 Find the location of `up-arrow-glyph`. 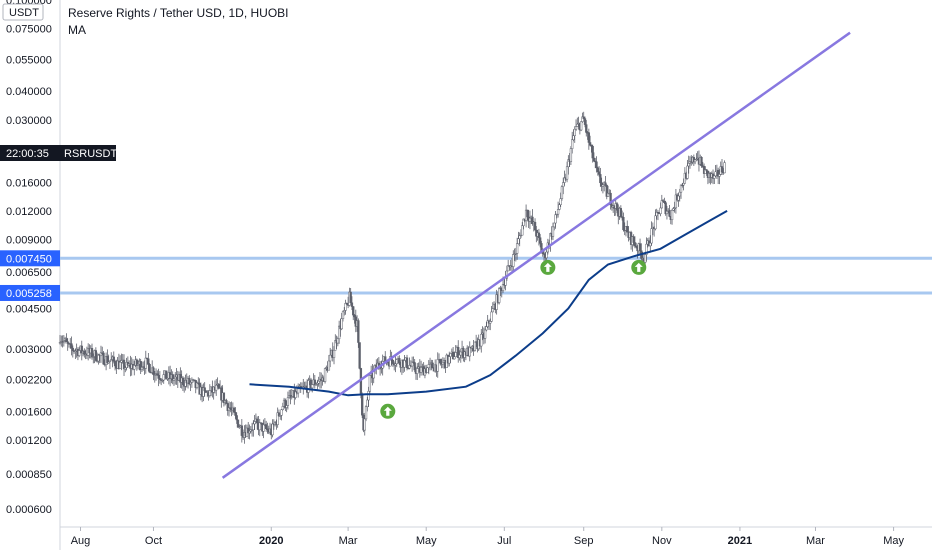

up-arrow-glyph is located at coordinates (387, 411).